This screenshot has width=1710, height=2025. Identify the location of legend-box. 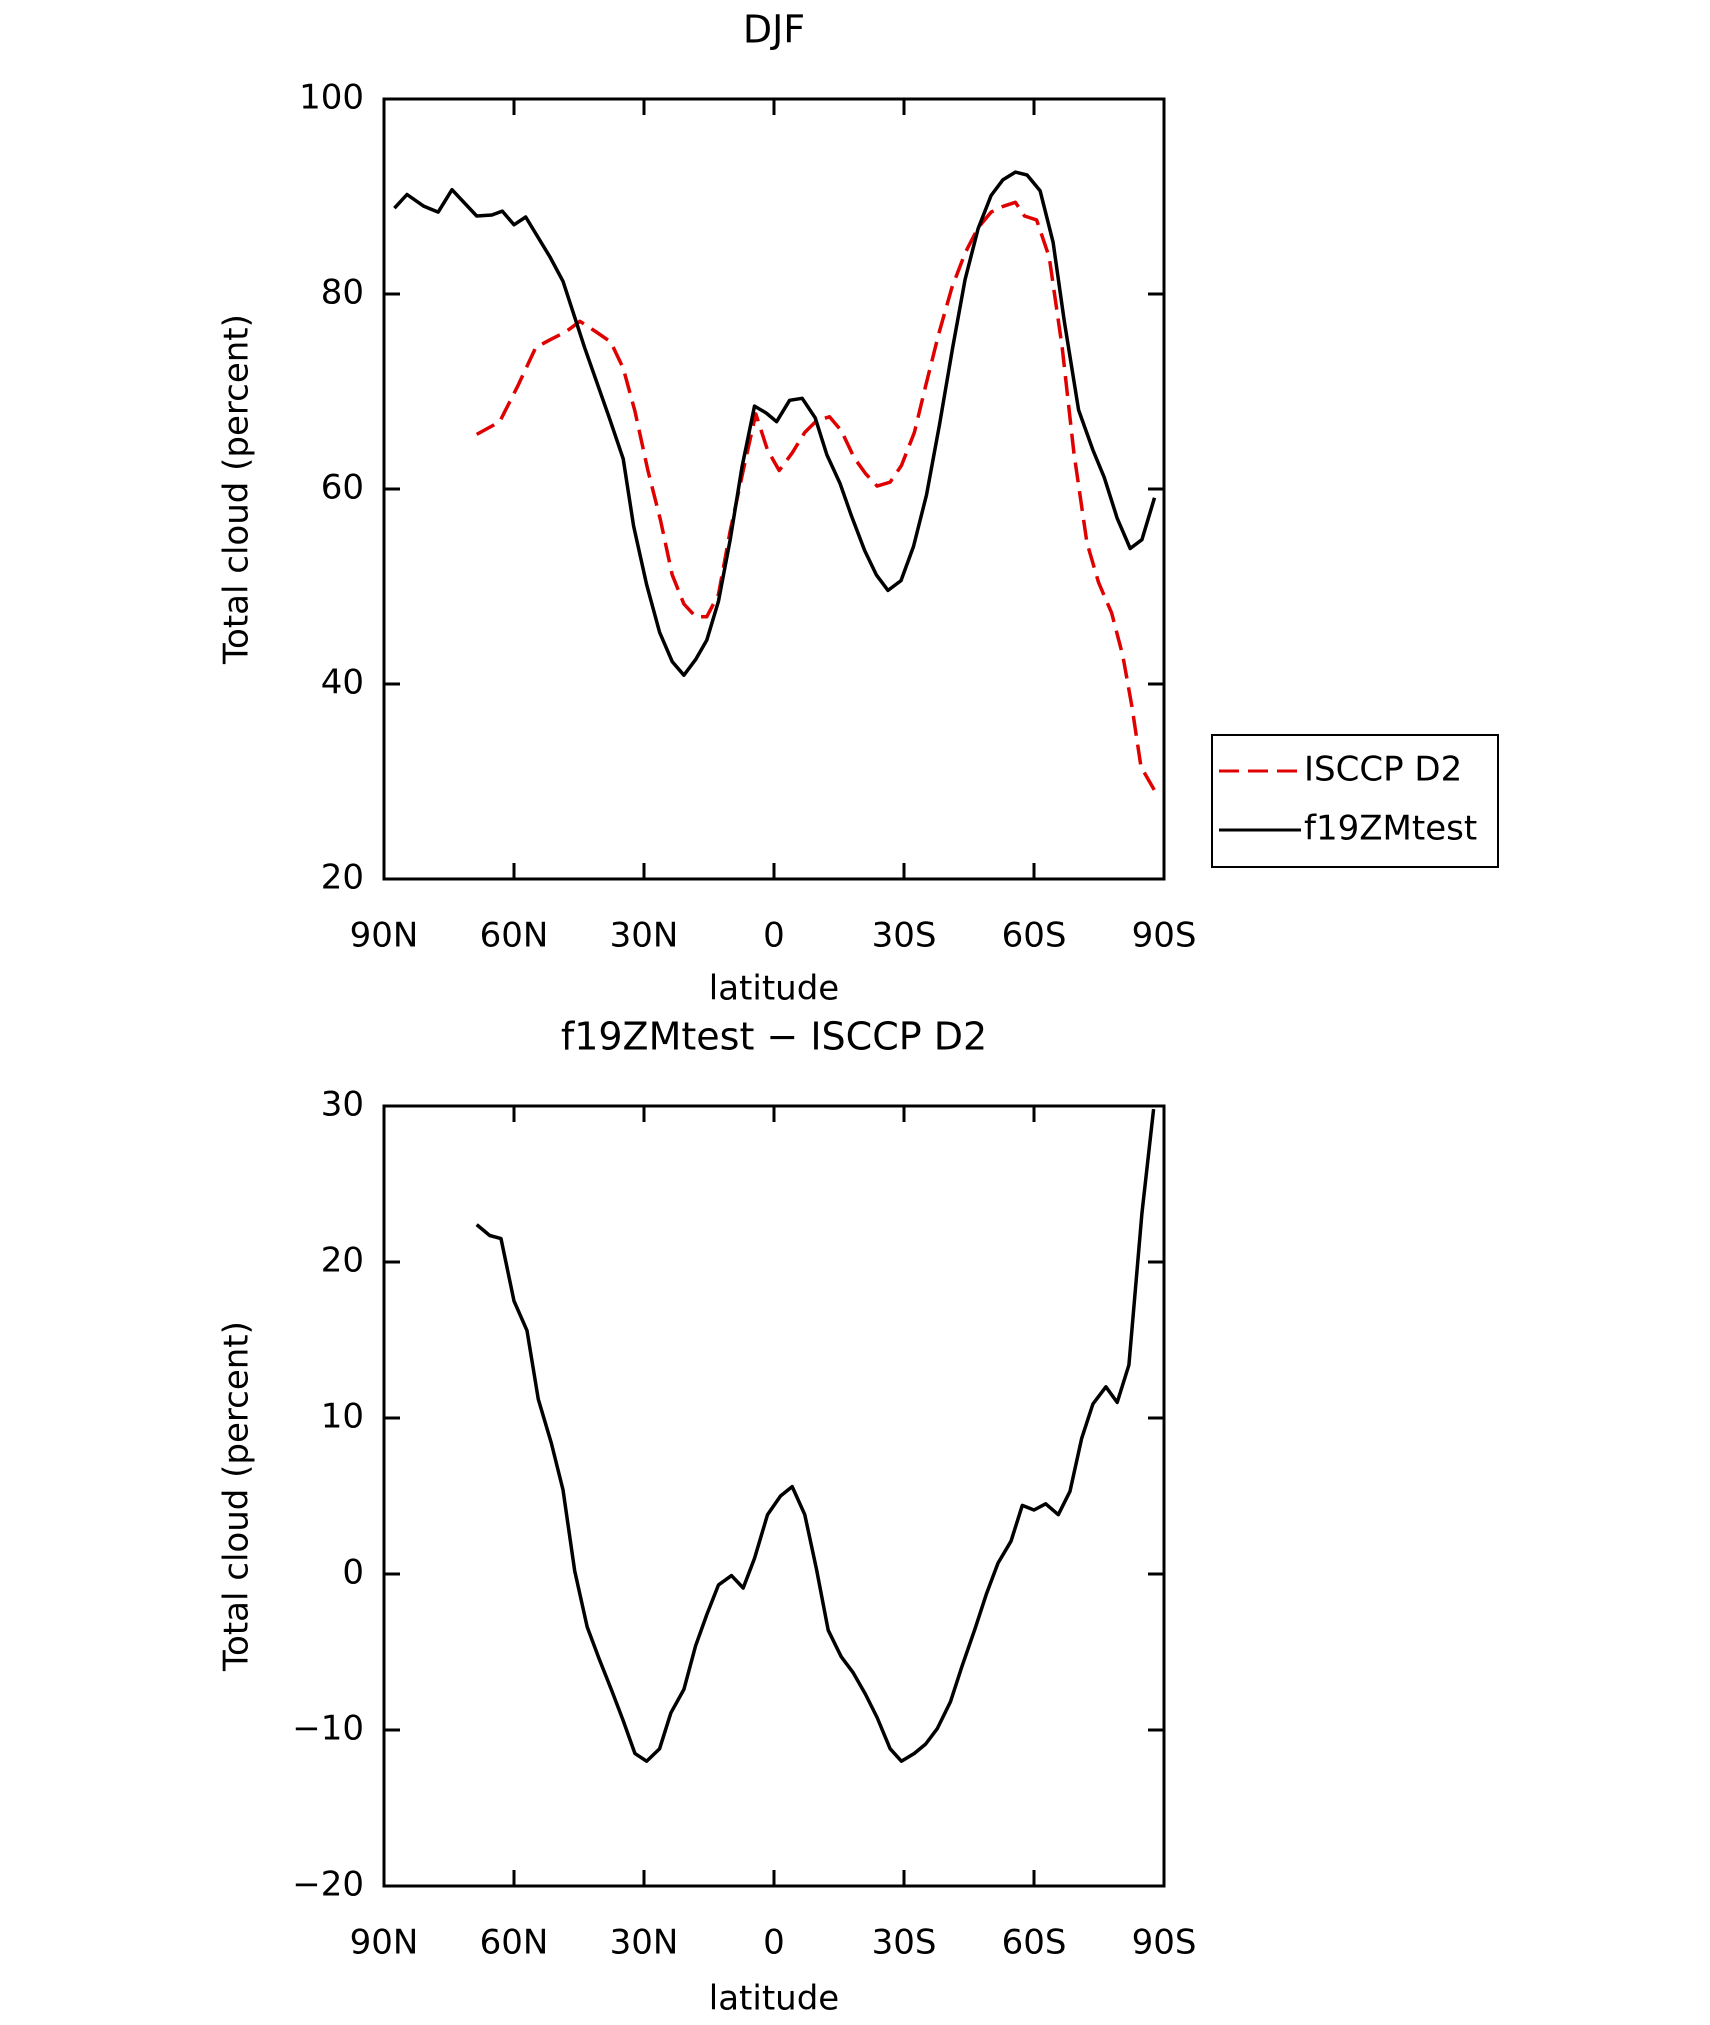
(1355, 801).